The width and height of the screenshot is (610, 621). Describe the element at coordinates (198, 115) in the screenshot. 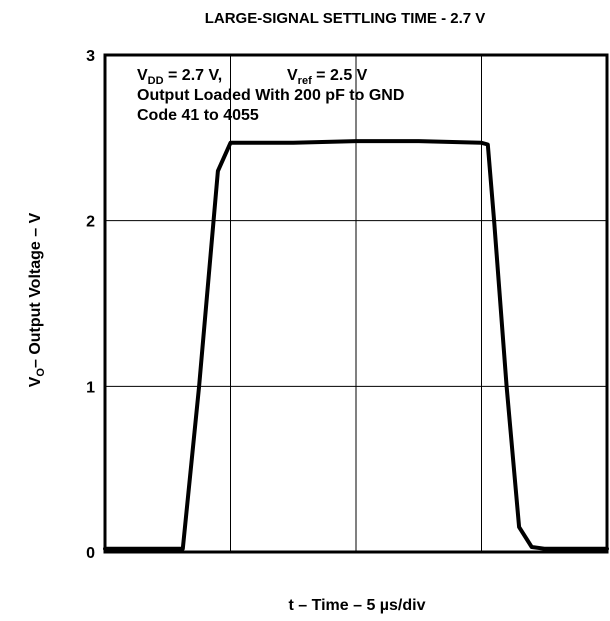

I see `annotation-line-3: Code 41 to 4055` at that location.